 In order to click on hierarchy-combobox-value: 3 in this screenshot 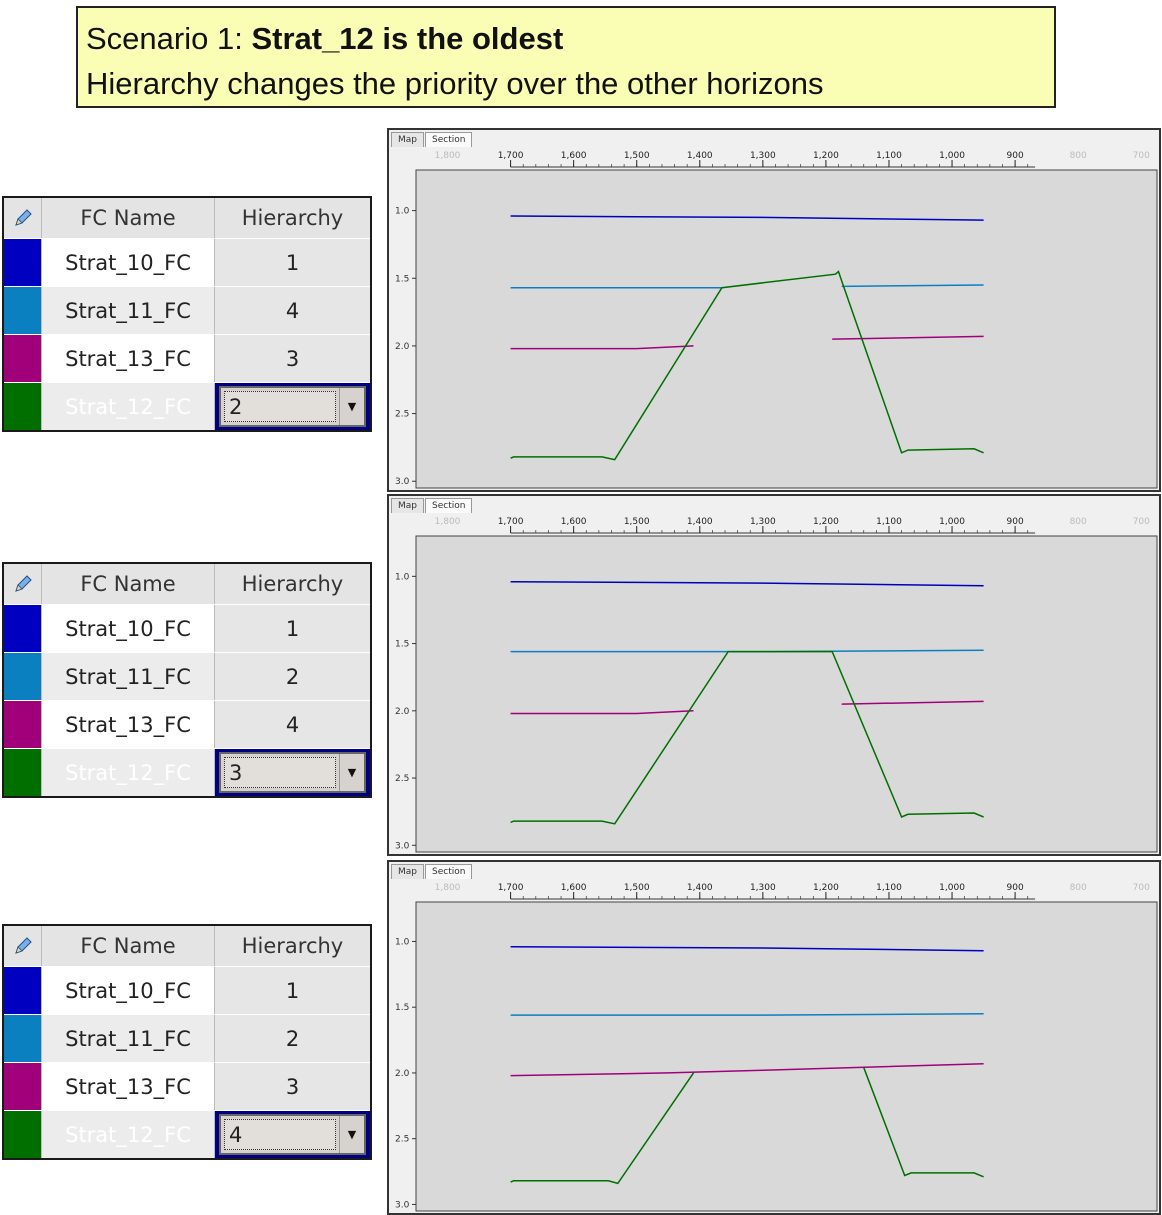, I will do `click(280, 772)`.